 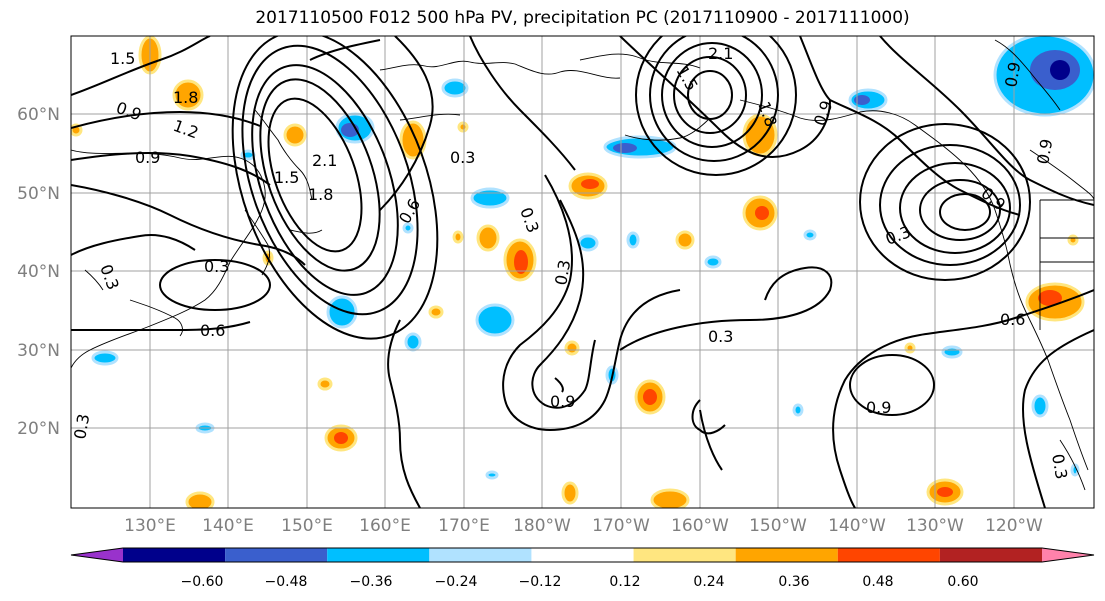 What do you see at coordinates (540, 582) in the screenshot?
I see `colorbar-tick-label: −0.12` at bounding box center [540, 582].